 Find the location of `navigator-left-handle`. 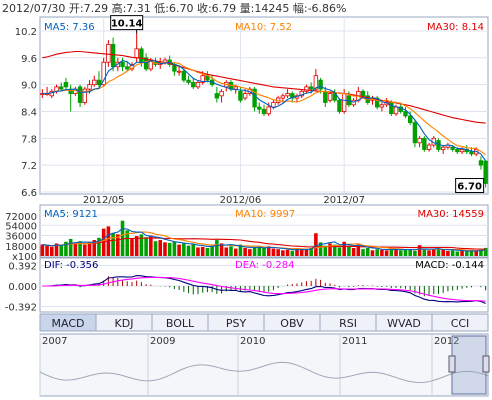

navigator-left-handle is located at coordinates (452, 364).